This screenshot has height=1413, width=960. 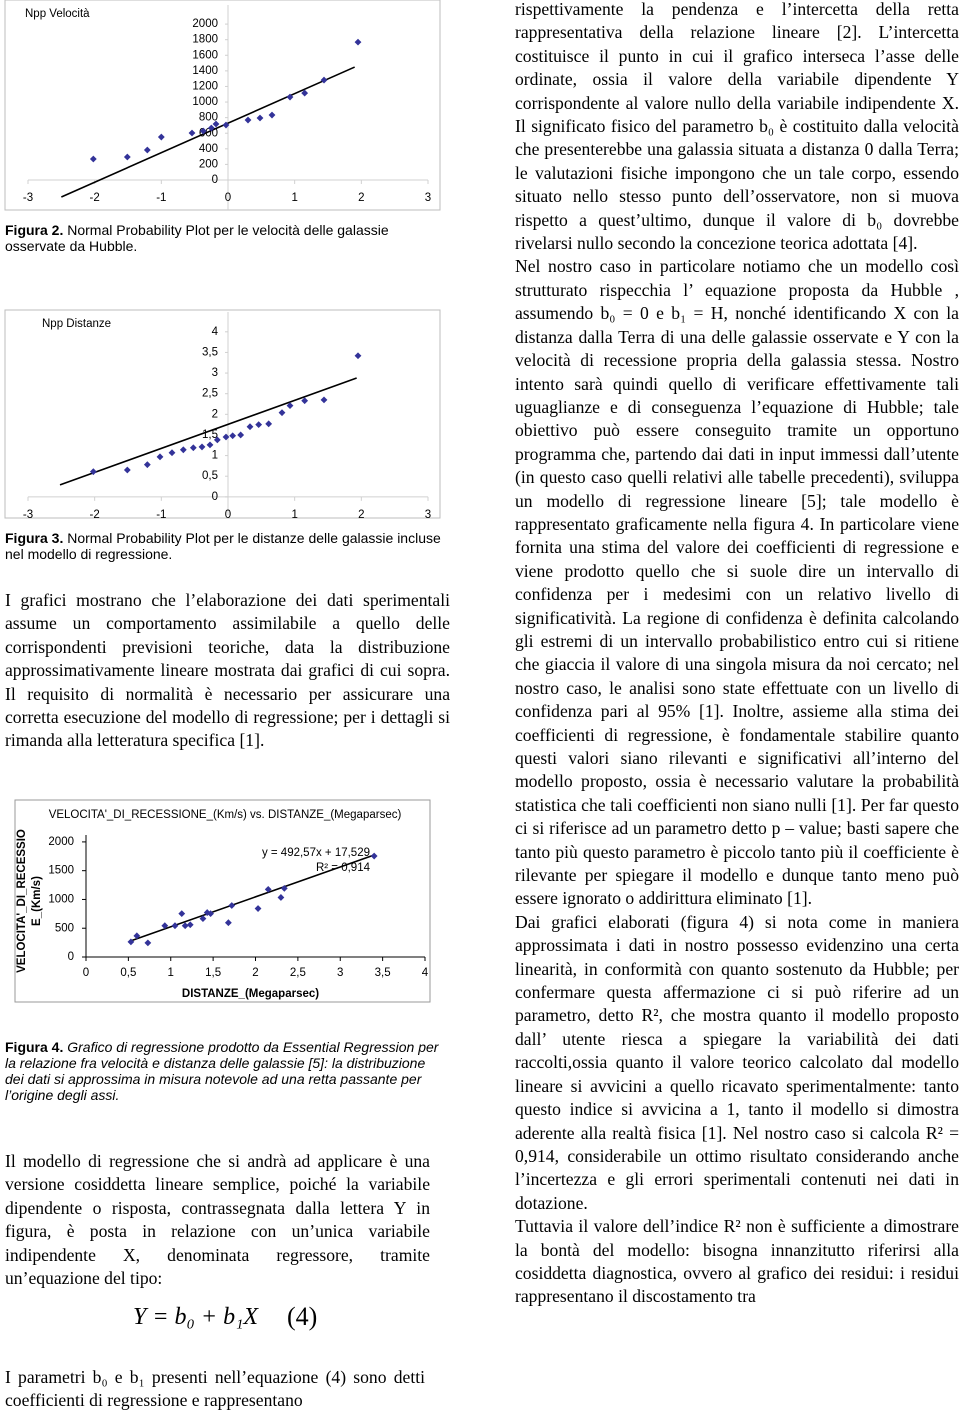 I want to click on chart-title: Npp Velocità, so click(x=57, y=14).